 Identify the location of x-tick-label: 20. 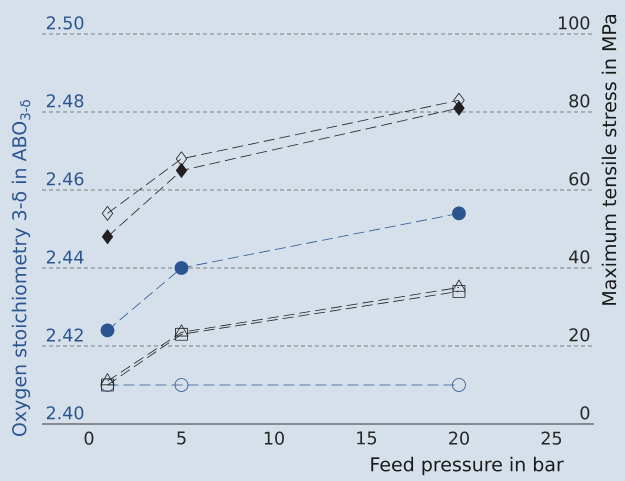
(459, 438).